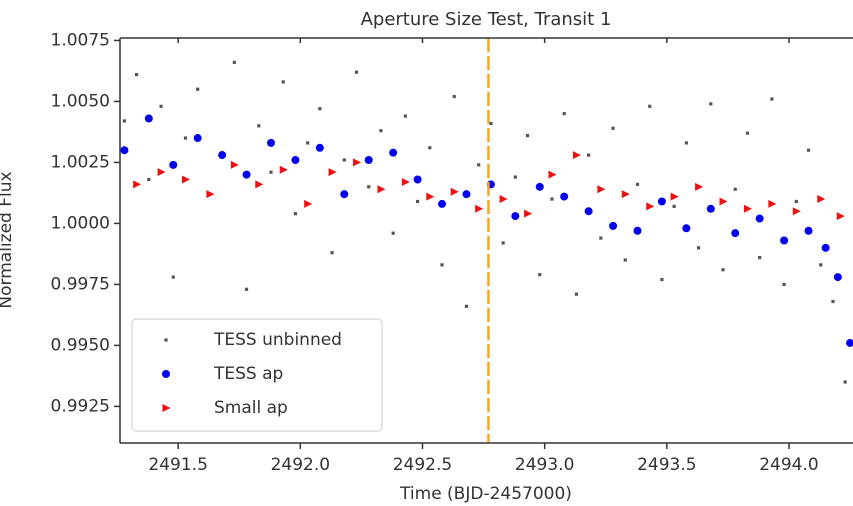  What do you see at coordinates (544, 465) in the screenshot?
I see `x-tick-label: 2493.0` at bounding box center [544, 465].